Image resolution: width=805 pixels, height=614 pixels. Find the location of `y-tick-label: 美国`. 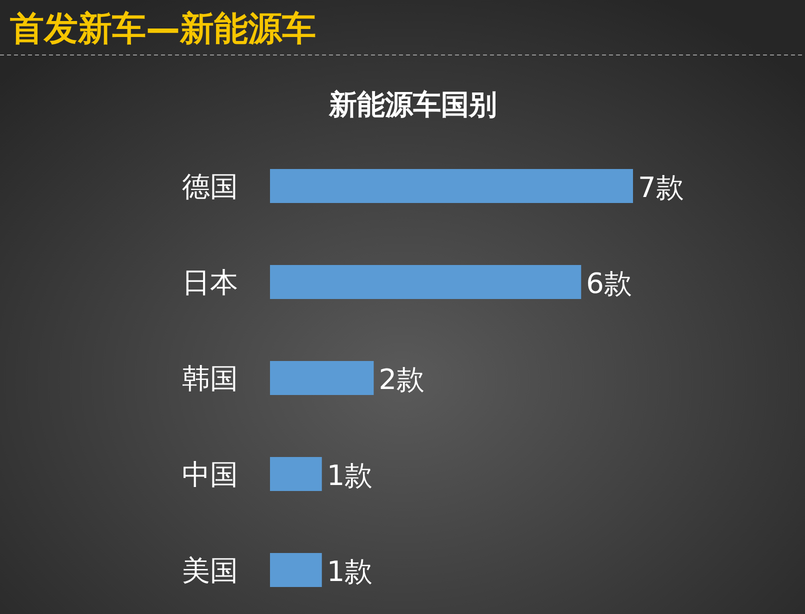

y-tick-label: 美国 is located at coordinates (210, 570).